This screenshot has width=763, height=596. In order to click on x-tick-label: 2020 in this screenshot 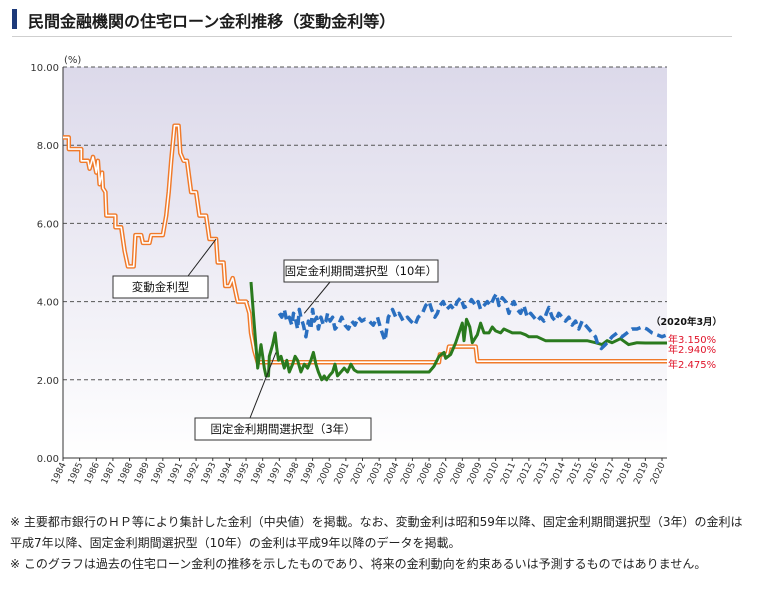, I will do `click(658, 473)`.